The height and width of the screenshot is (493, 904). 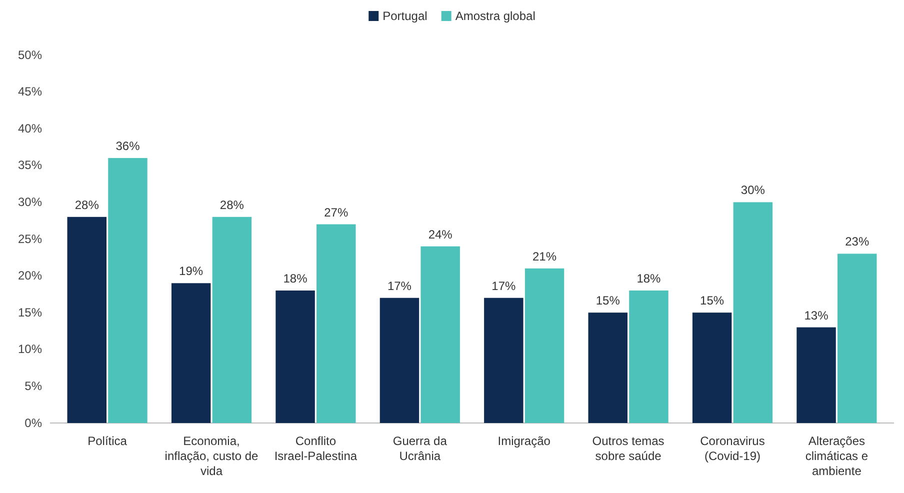 What do you see at coordinates (30, 128) in the screenshot?
I see `y-tick-label: 40%` at bounding box center [30, 128].